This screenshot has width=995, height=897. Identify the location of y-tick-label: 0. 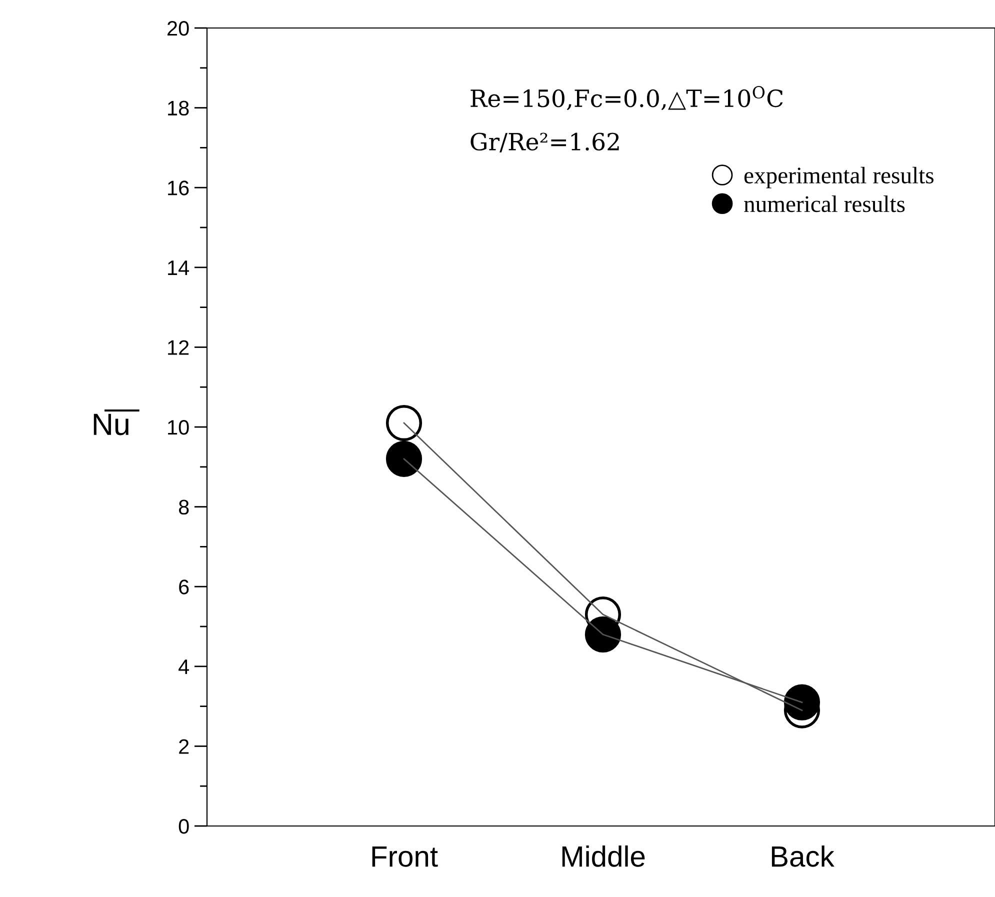
(183, 826).